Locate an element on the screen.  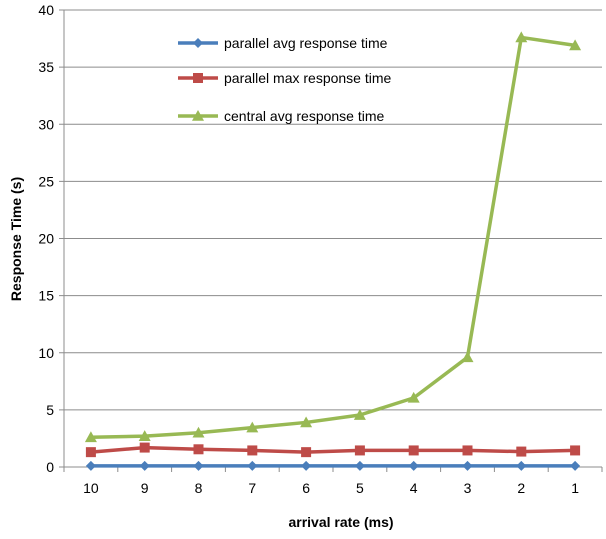
series-line is located at coordinates (333, 449).